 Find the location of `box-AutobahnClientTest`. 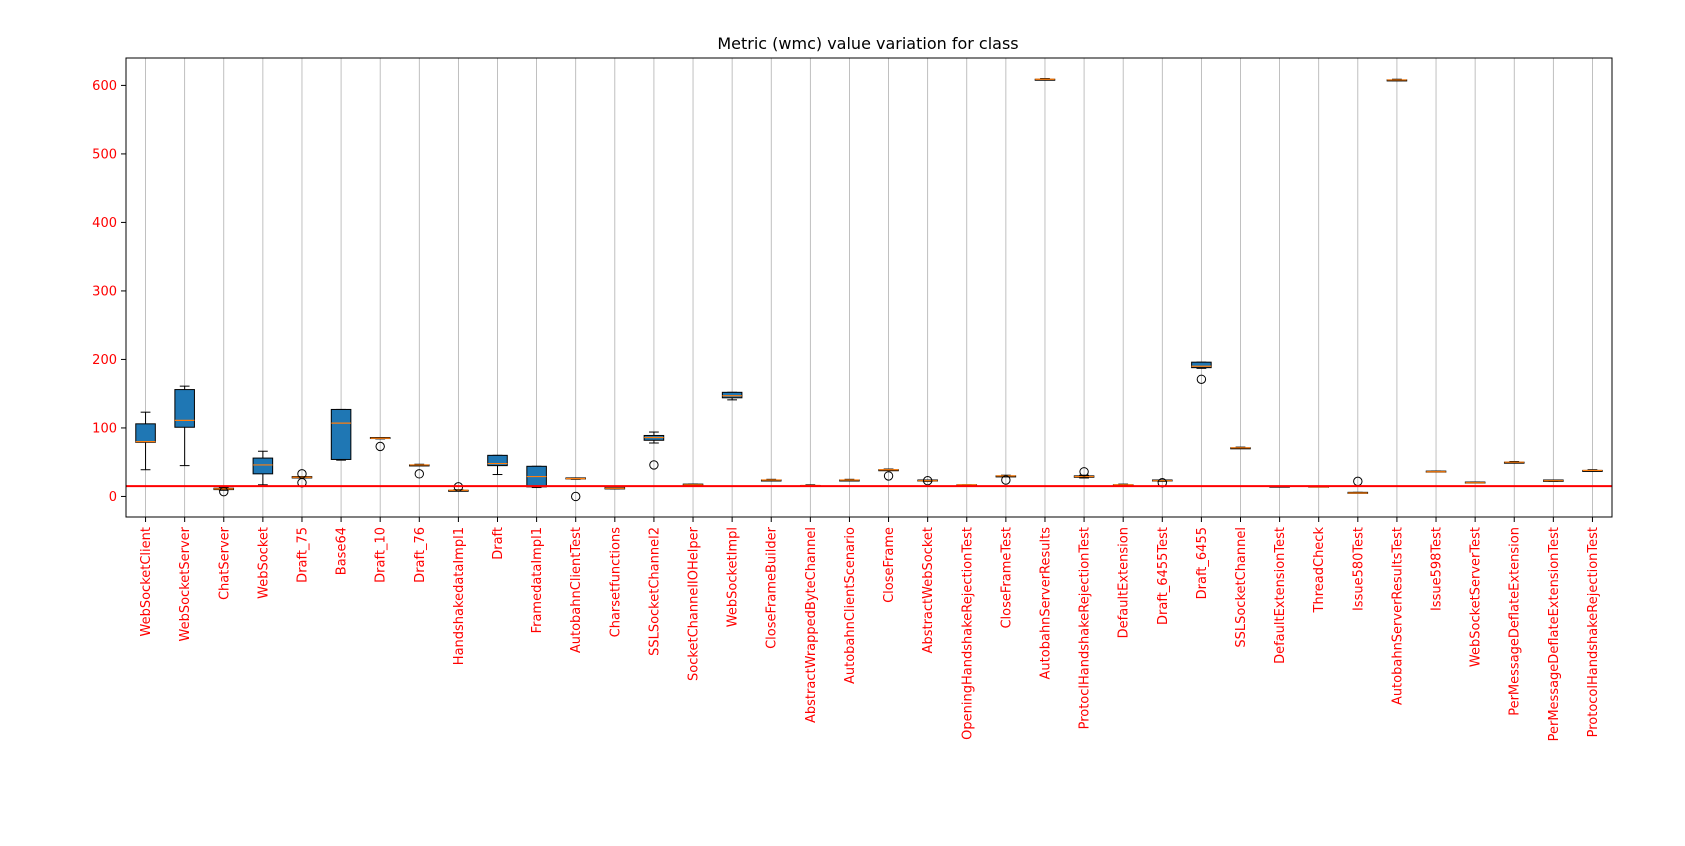

box-AutobahnClientTest is located at coordinates (575, 489).